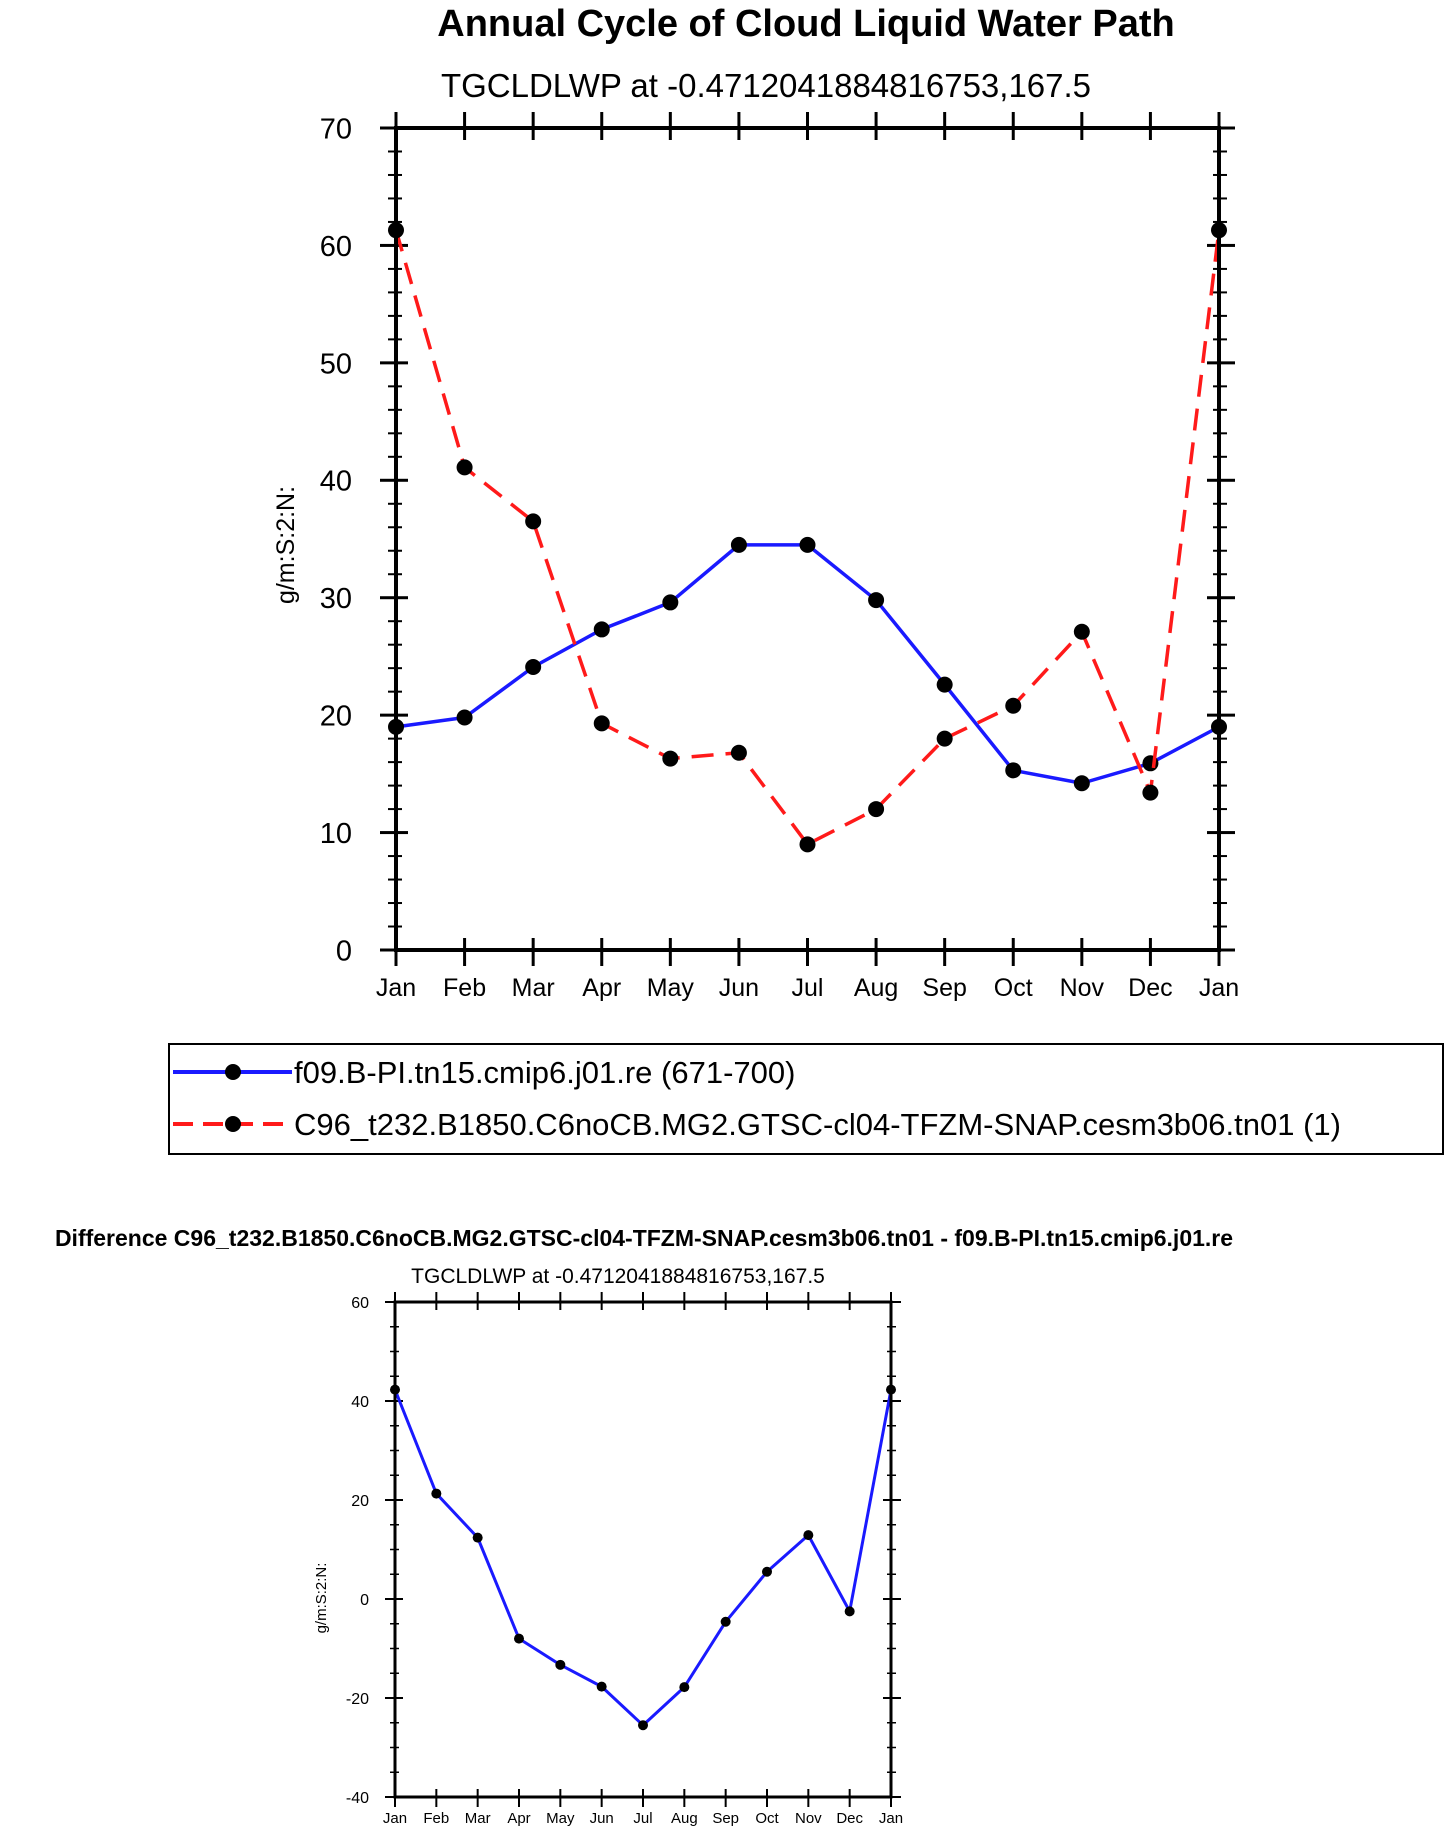 The width and height of the screenshot is (1451, 1845). Describe the element at coordinates (806, 24) in the screenshot. I see `top-chart-title: Annual Cycle of Cloud Liquid Water Path` at that location.